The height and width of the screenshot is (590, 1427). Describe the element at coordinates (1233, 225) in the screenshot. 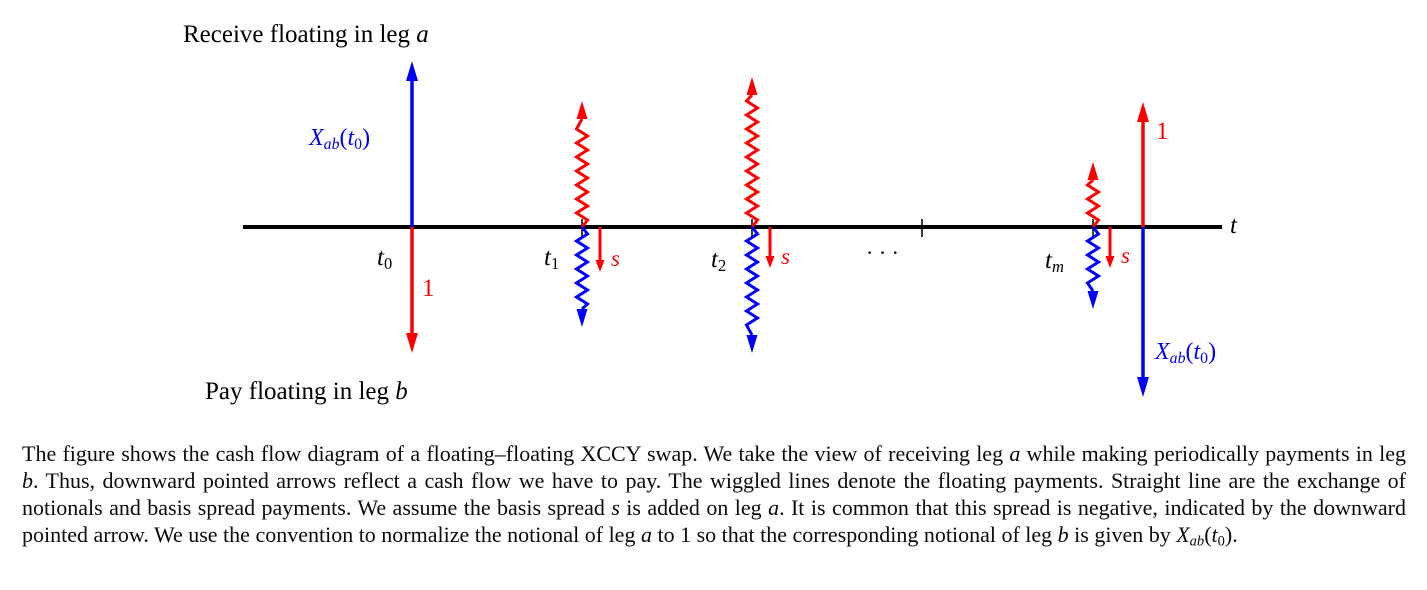

I see `time-axis-label: t` at that location.